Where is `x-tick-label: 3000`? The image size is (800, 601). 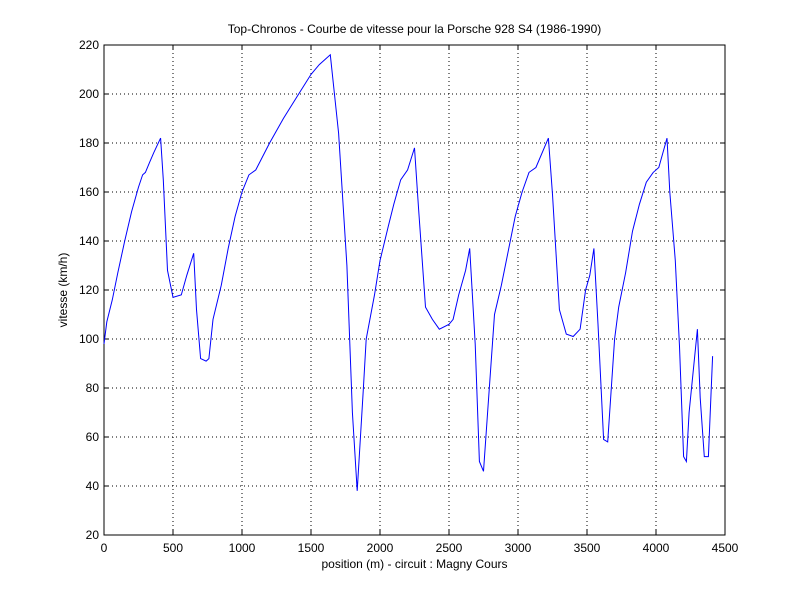
x-tick-label: 3000 is located at coordinates (518, 548).